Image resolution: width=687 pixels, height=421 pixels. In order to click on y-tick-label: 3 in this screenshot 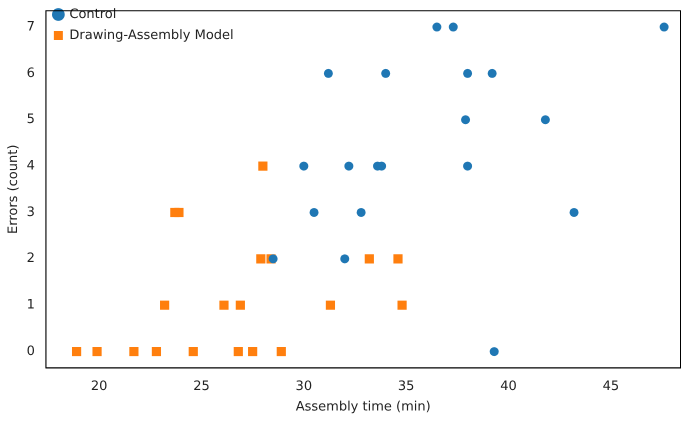, I will do `click(30, 212)`.